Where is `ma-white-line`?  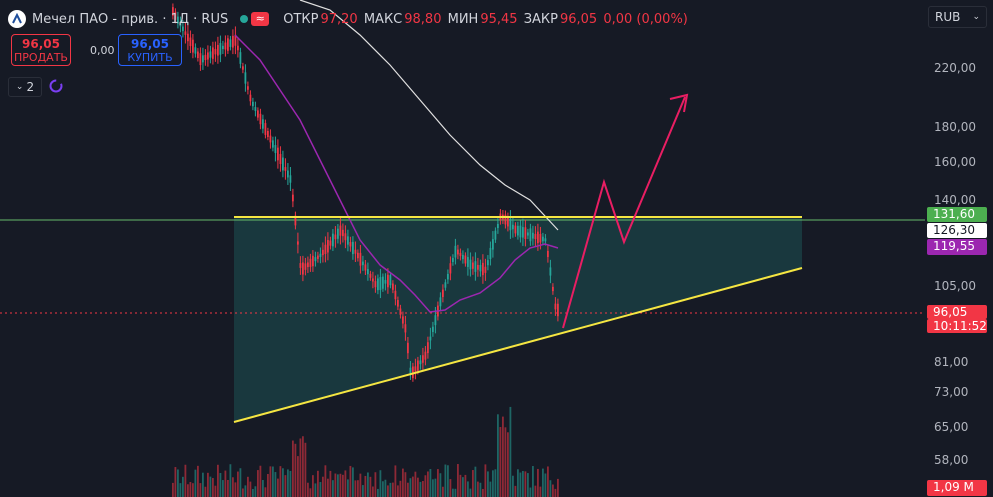 ma-white-line is located at coordinates (429, 115).